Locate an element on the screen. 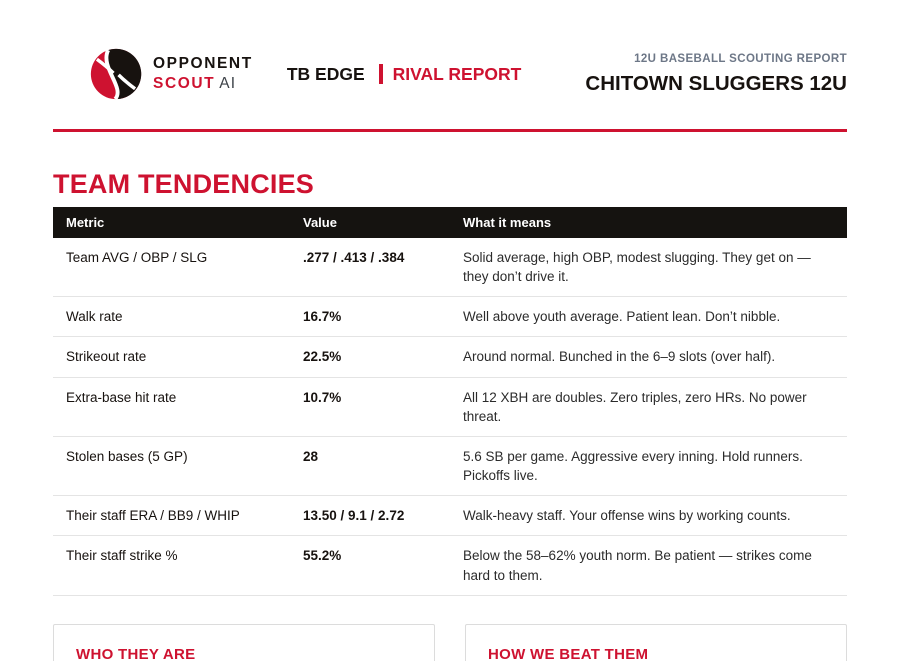 This screenshot has height=661, width=900. value-cell: .277 / .413 / .384 is located at coordinates (383, 268).